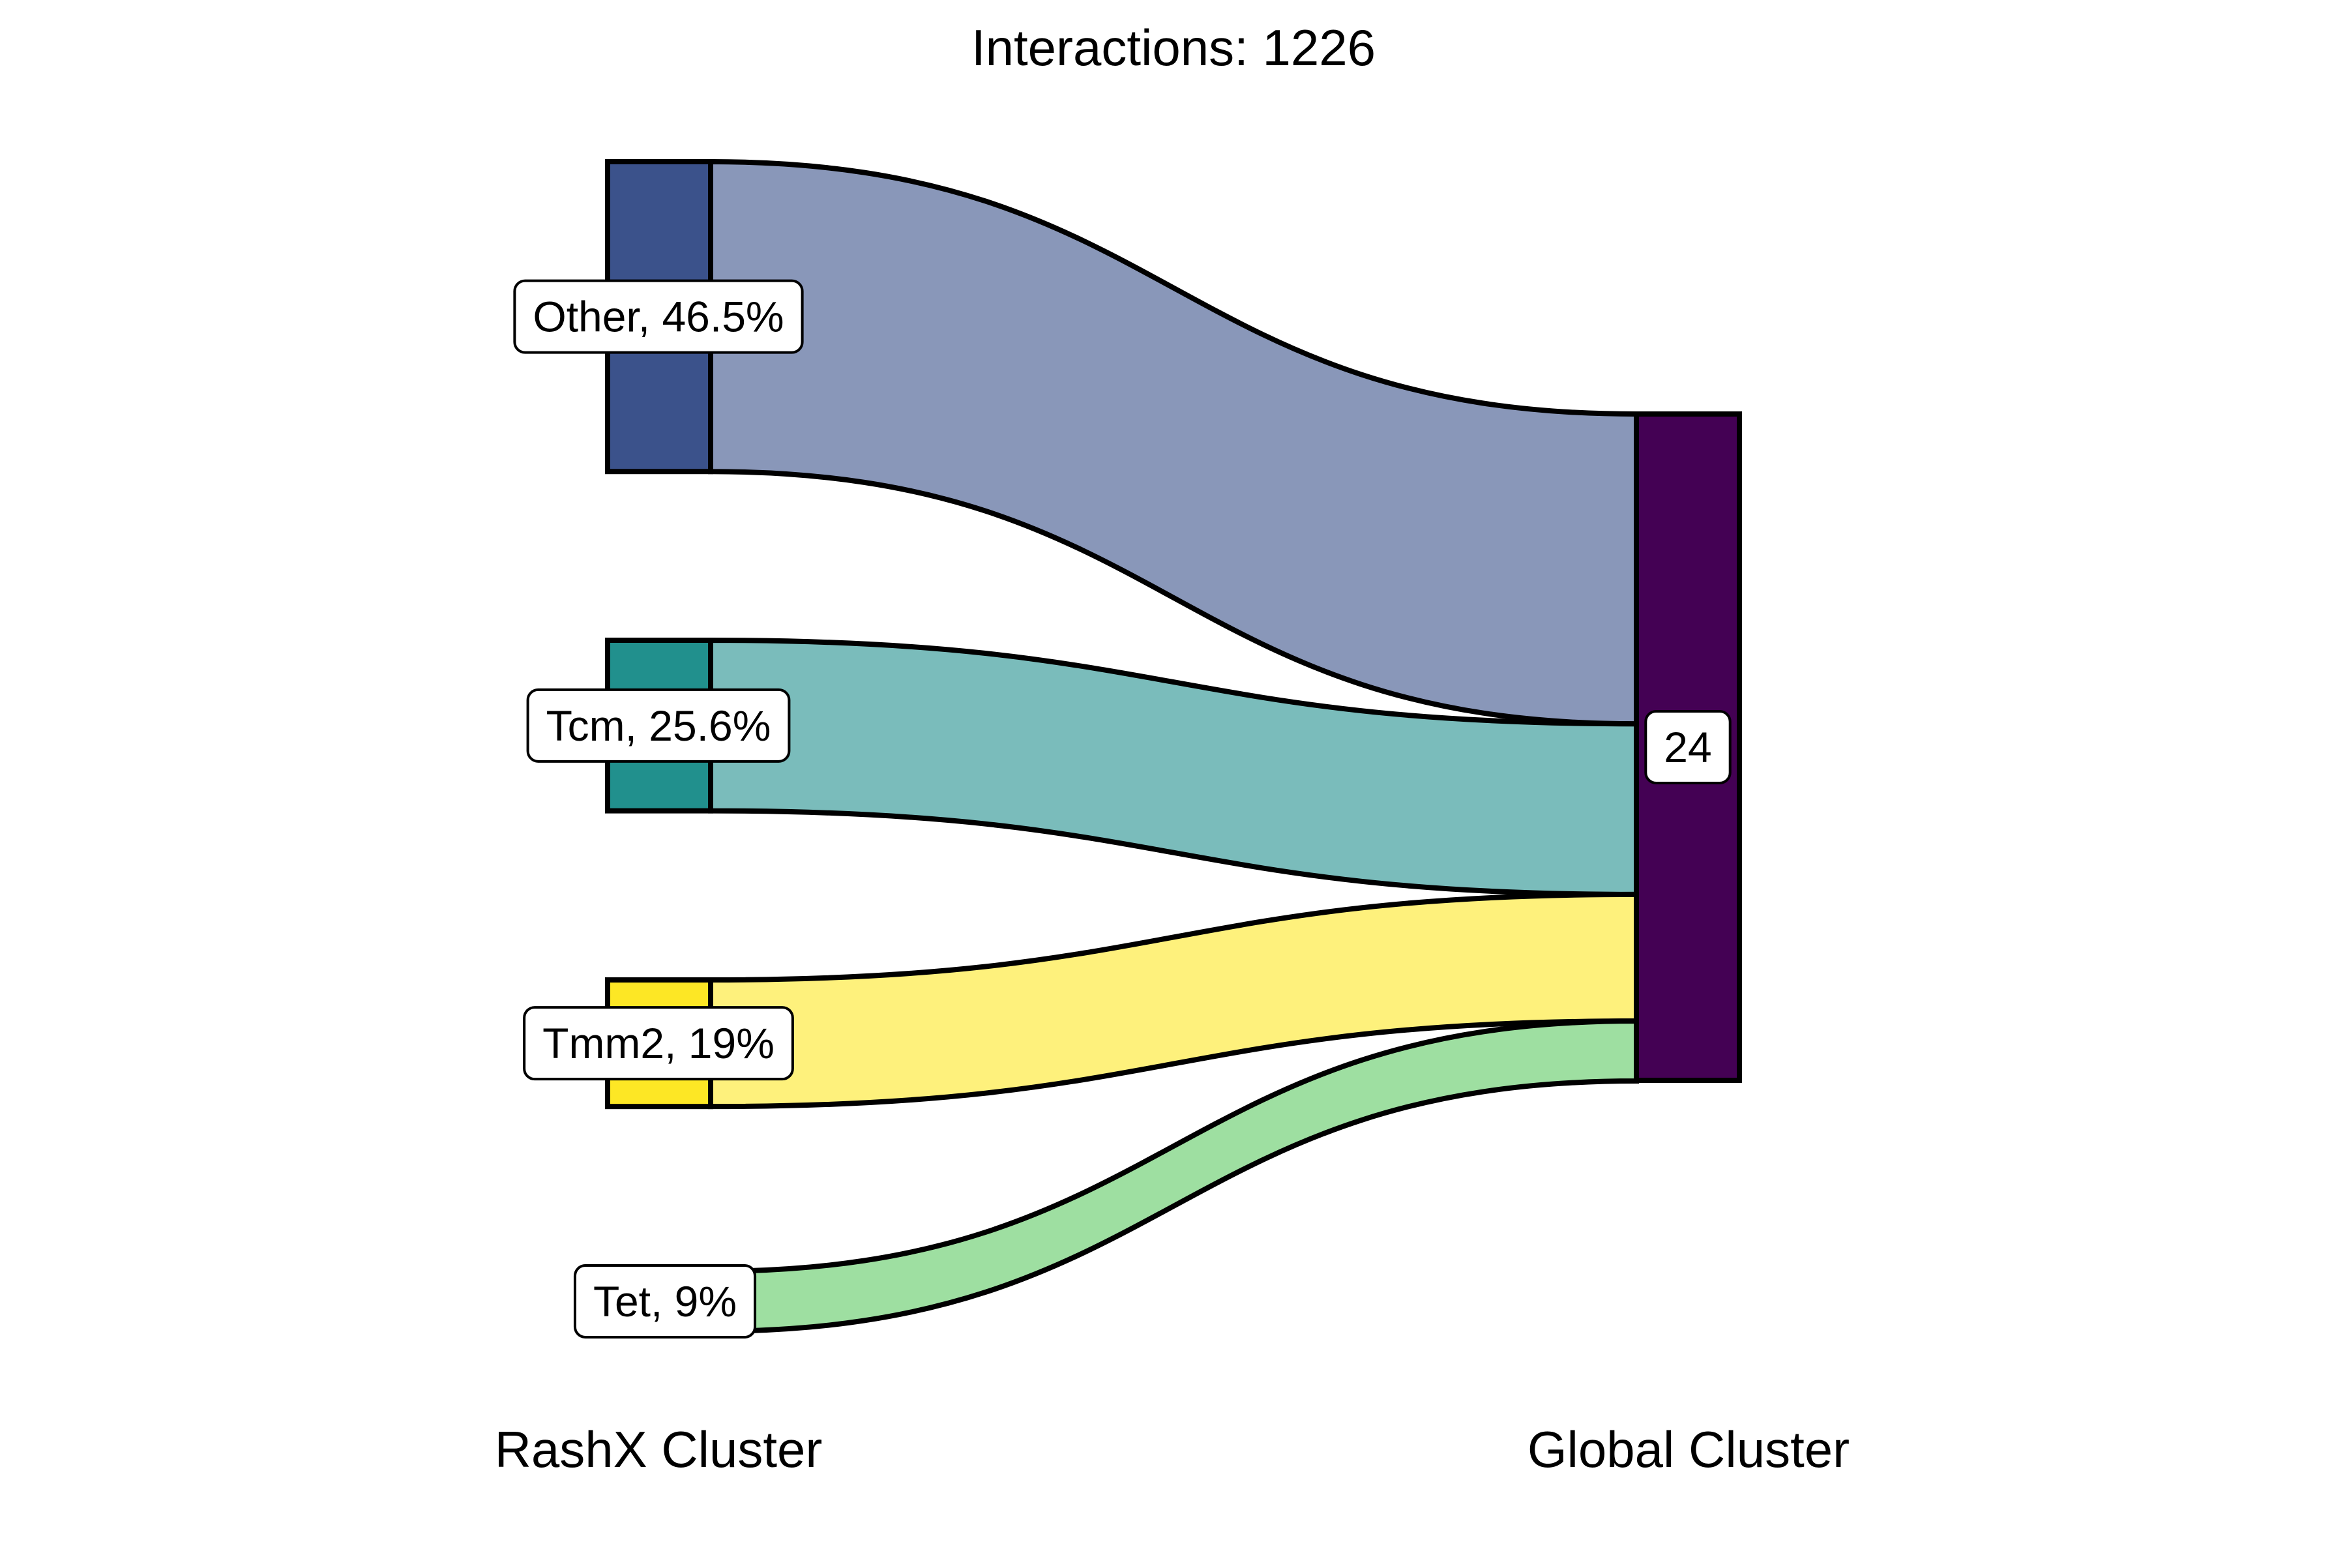  Describe the element at coordinates (659, 1450) in the screenshot. I see `axis-label-left: RashX Cluster` at that location.